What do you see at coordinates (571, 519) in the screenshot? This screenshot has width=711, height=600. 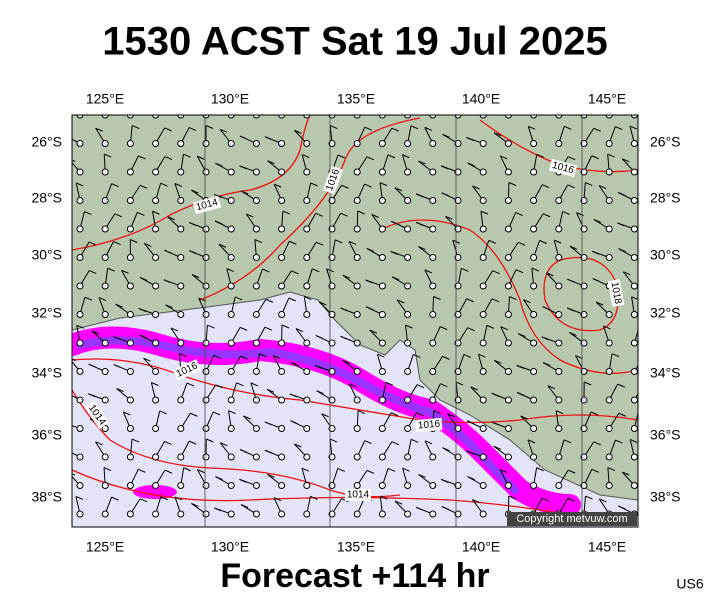 I see `copyright: Copyright metvuw.com` at bounding box center [571, 519].